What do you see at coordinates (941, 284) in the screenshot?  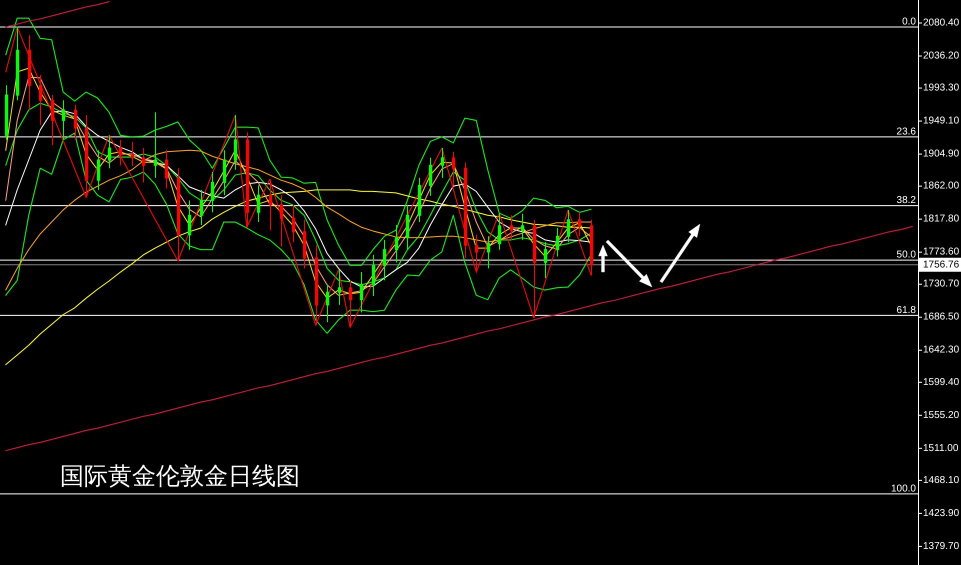 I see `y-tick-label: 1730.70` at bounding box center [941, 284].